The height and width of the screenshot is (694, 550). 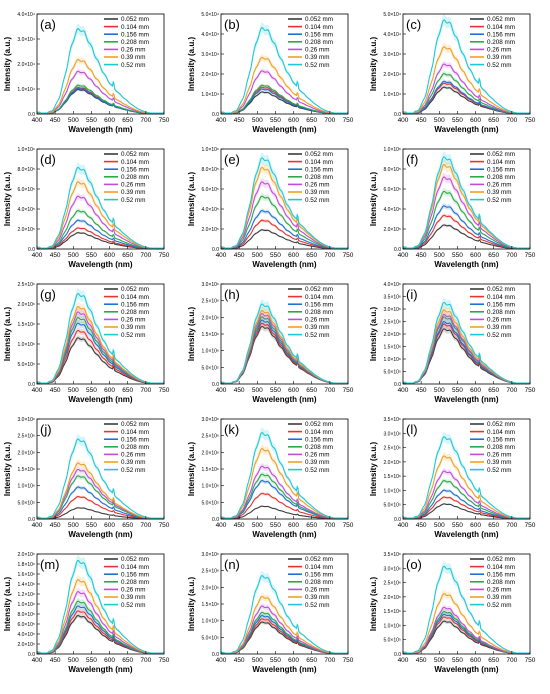 What do you see at coordinates (319, 447) in the screenshot?
I see `legend-entry: 0.208 mm` at bounding box center [319, 447].